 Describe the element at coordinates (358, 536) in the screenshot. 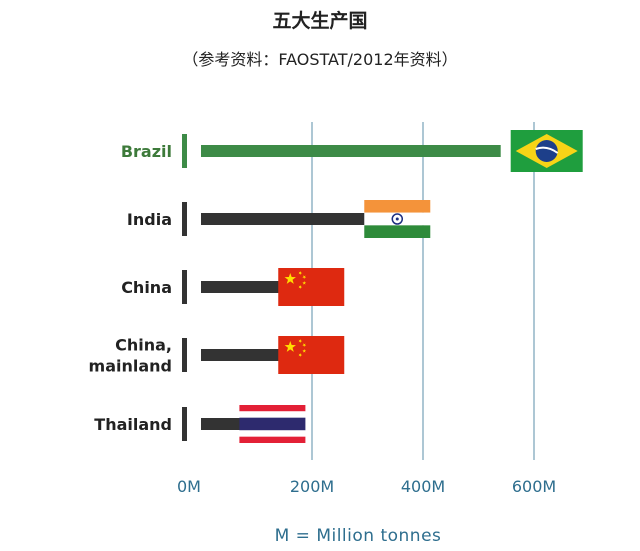

I see `unit-note: M = Million tonnes` at that location.